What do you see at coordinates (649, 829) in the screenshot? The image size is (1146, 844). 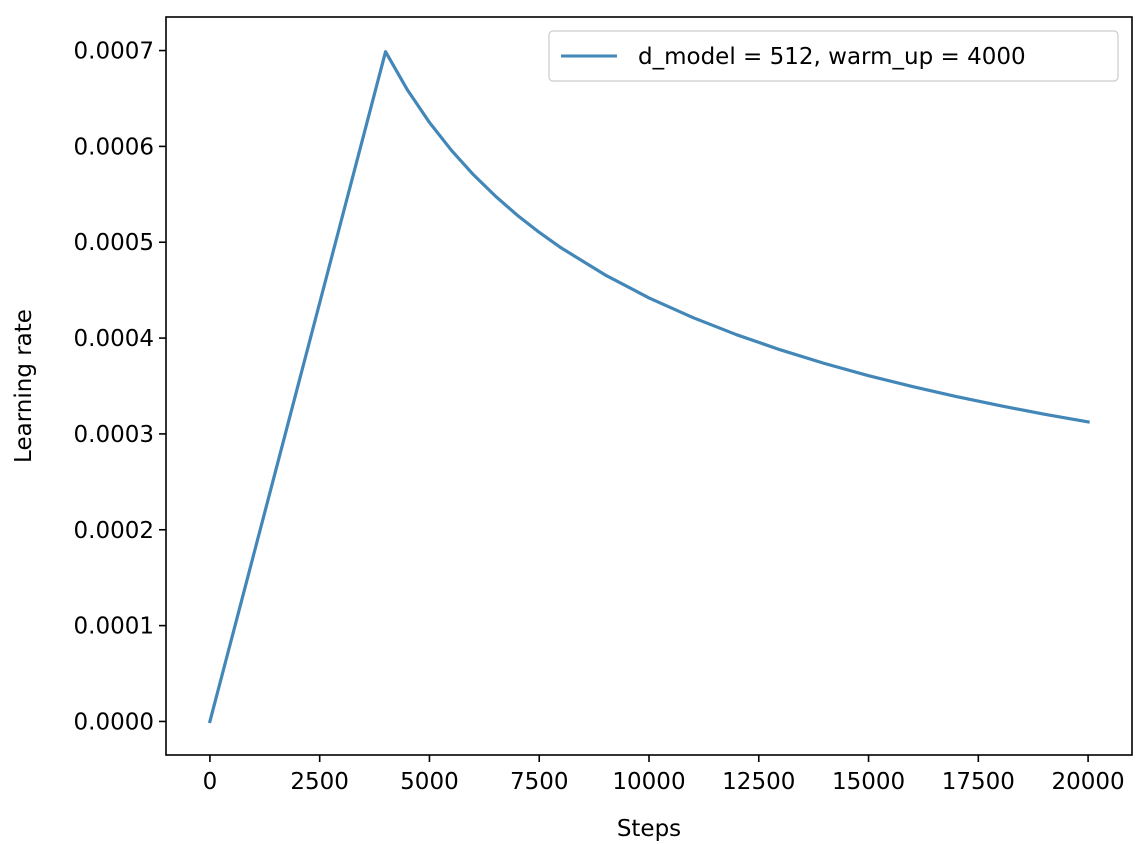 I see `x-axis-title: Steps` at bounding box center [649, 829].